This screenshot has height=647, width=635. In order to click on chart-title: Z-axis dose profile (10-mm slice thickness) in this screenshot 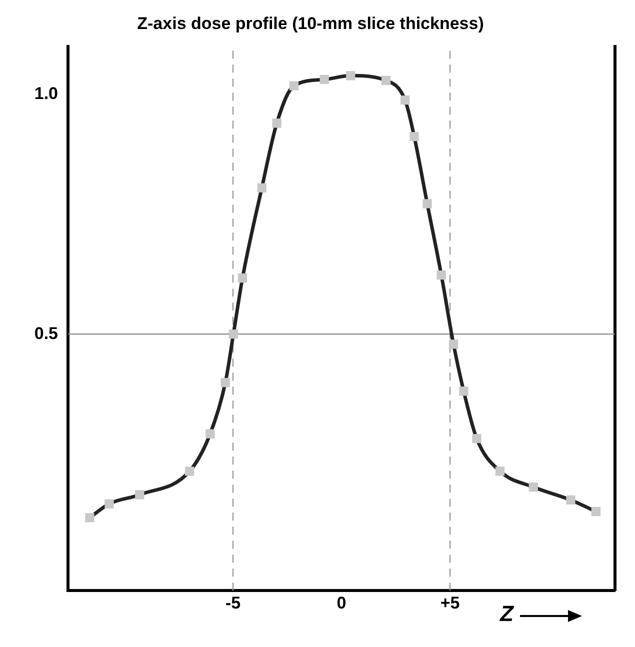, I will do `click(310, 23)`.